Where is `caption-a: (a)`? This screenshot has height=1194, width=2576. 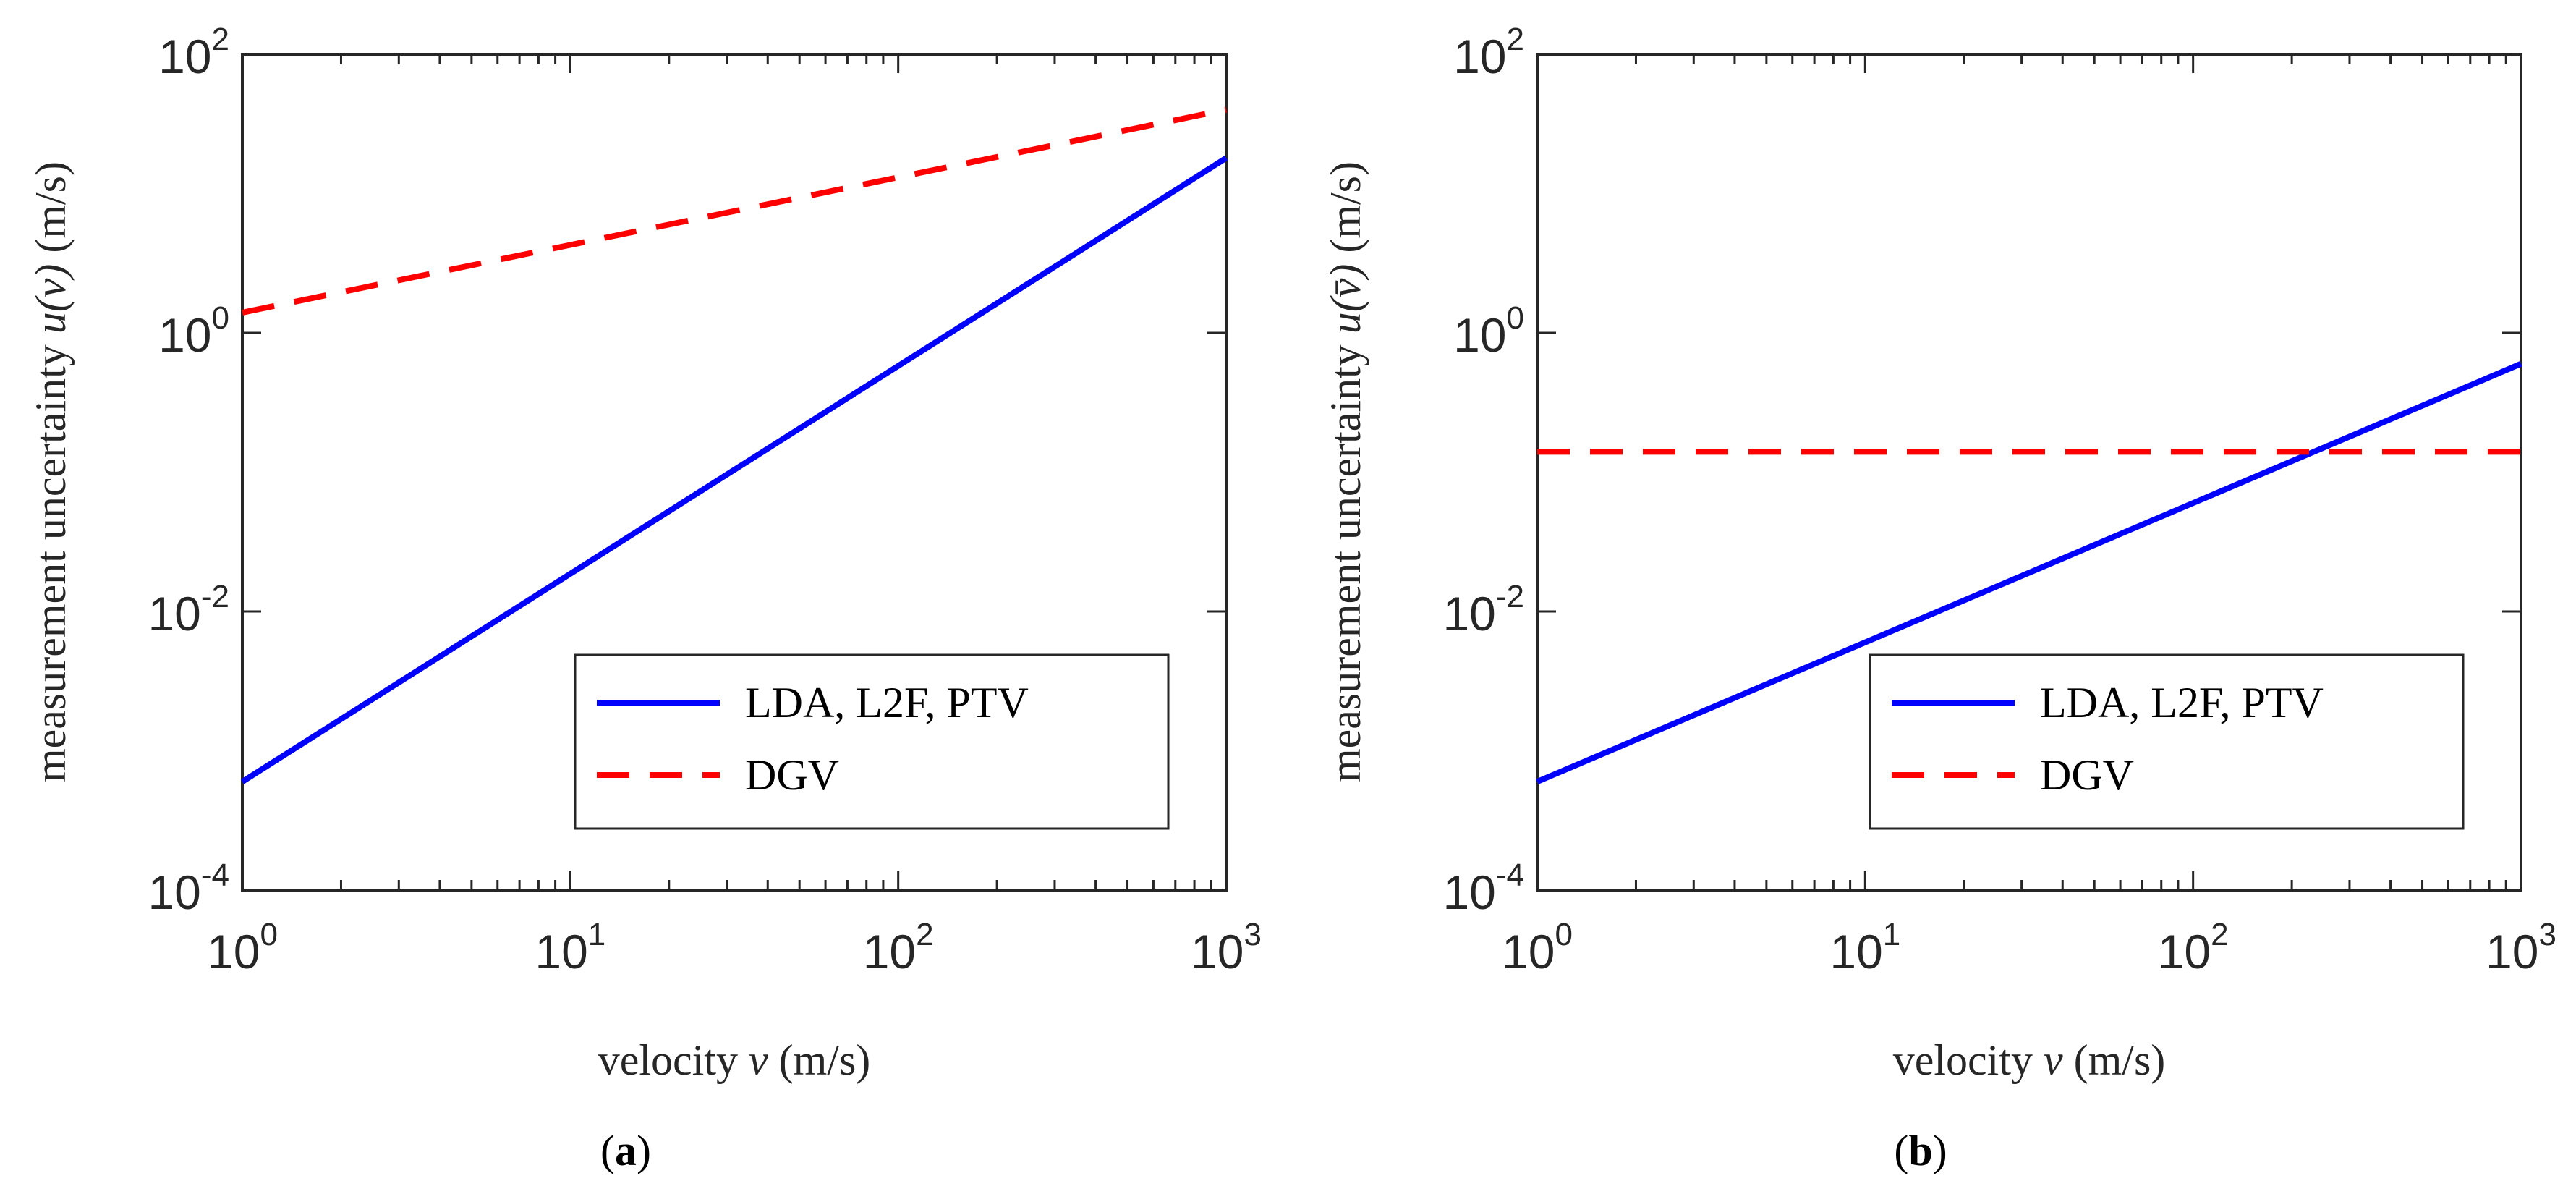
caption-a: (a) is located at coordinates (625, 1151).